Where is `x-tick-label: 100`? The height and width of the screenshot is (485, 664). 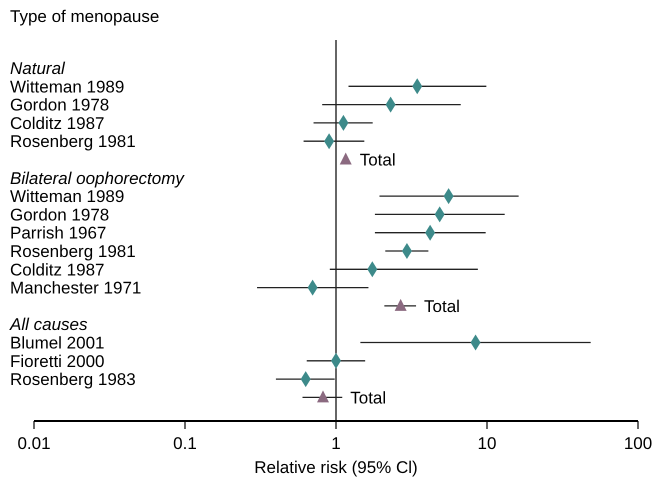
x-tick-label: 100 is located at coordinates (638, 443).